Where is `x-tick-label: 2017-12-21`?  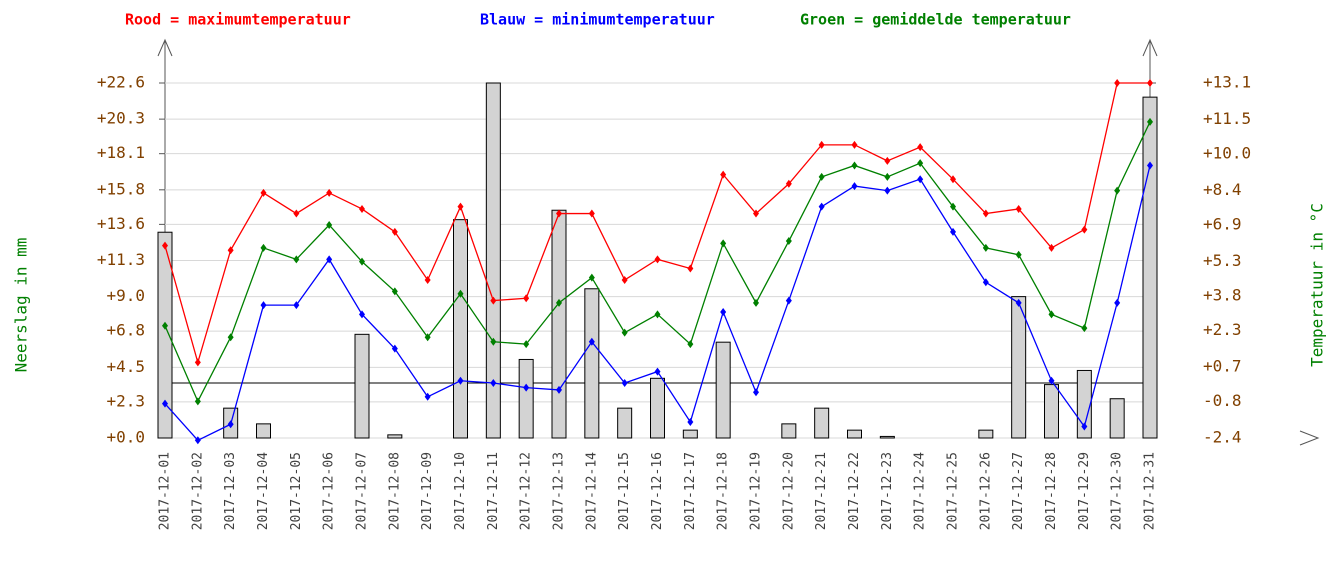
x-tick-label: 2017-12-21 is located at coordinates (821, 491).